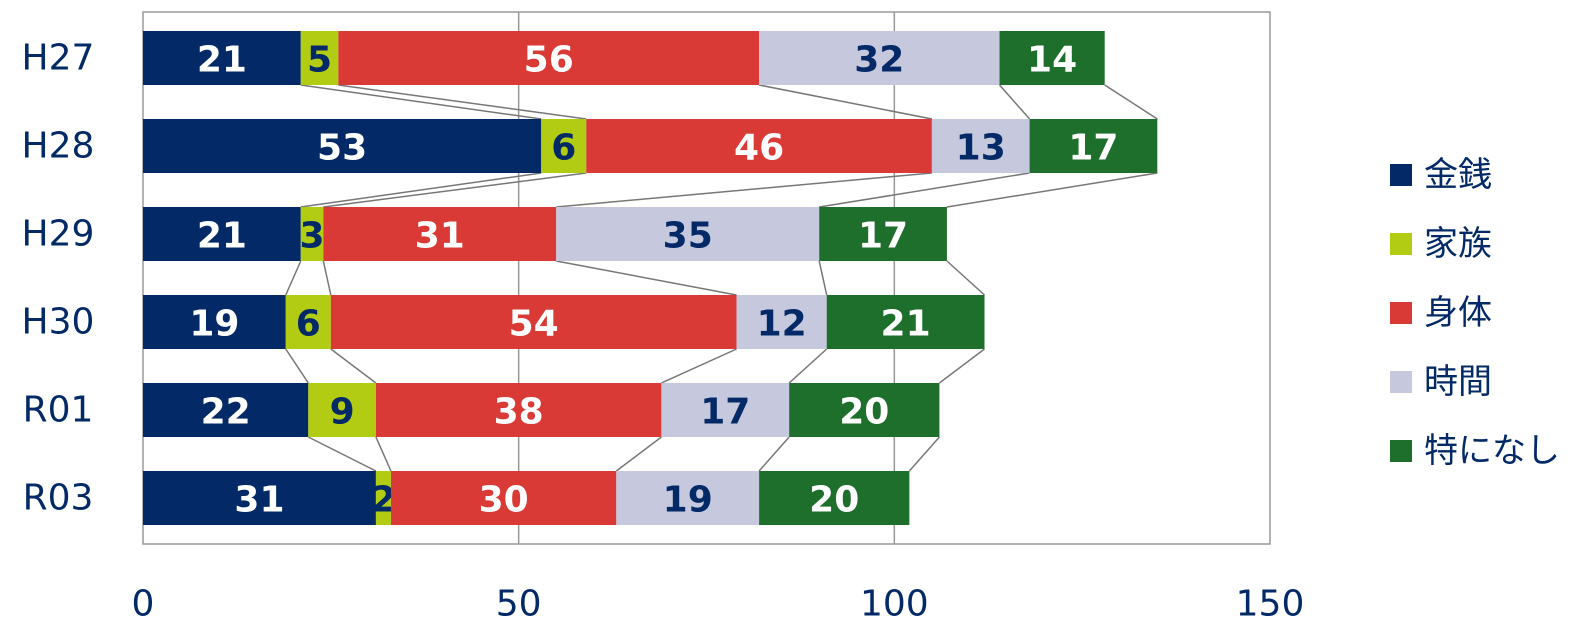 The height and width of the screenshot is (624, 1574). Describe the element at coordinates (1458, 175) in the screenshot. I see `legend-label: 金銭` at that location.